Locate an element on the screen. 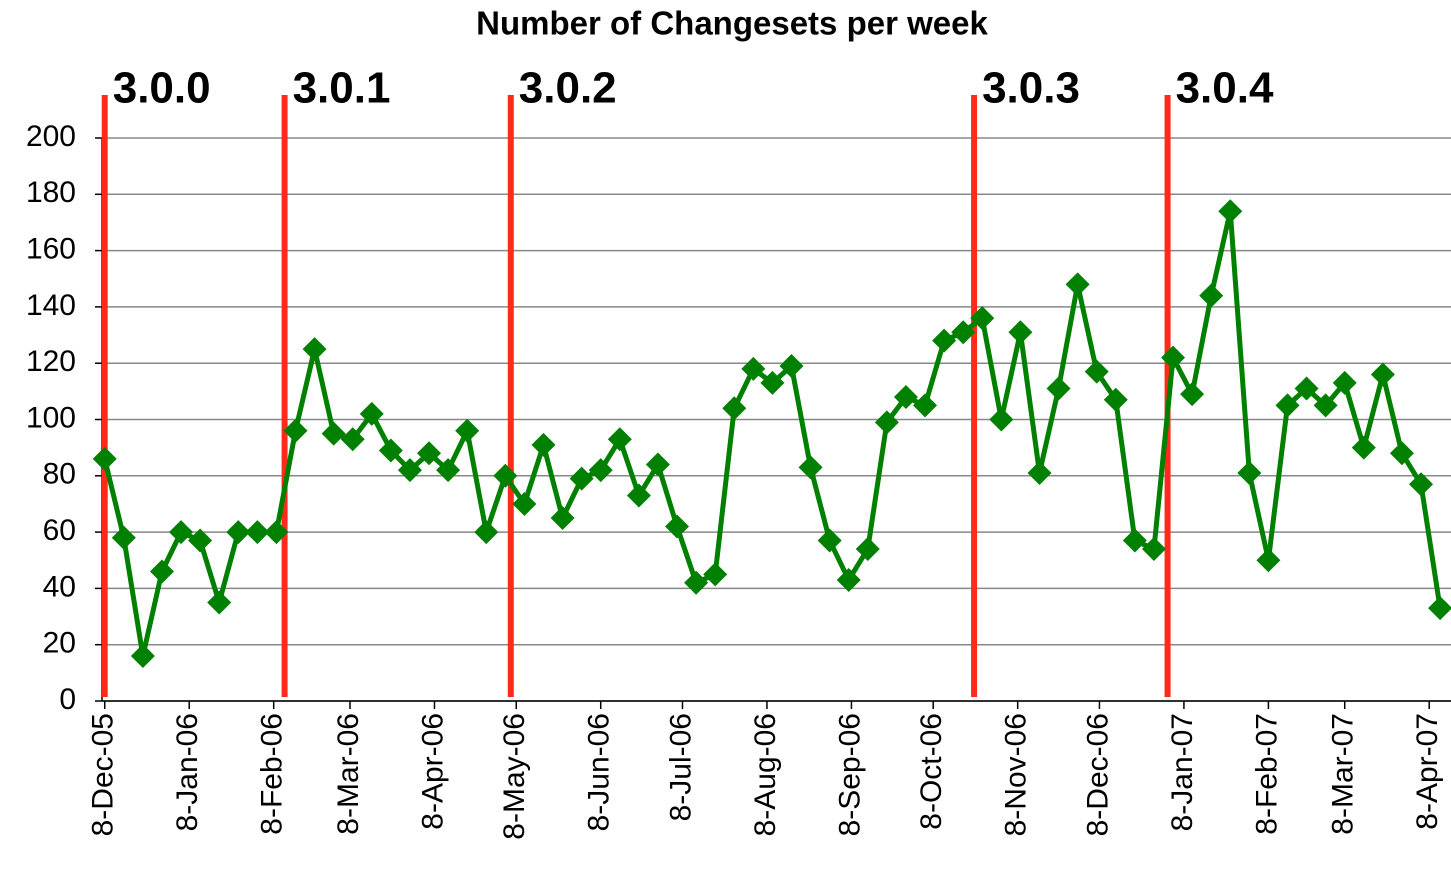 The height and width of the screenshot is (885, 1451). x-tick-label: 8-Jan-07 is located at coordinates (1182, 772).